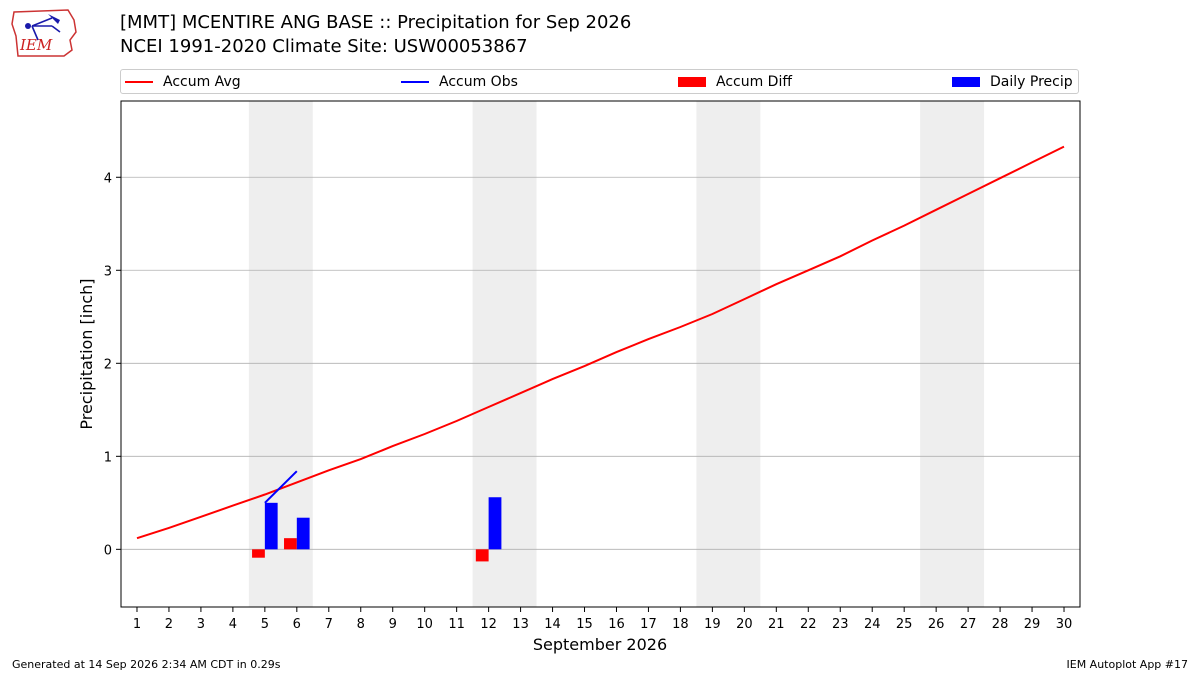  I want to click on x-tick-label-14: 14, so click(552, 624).